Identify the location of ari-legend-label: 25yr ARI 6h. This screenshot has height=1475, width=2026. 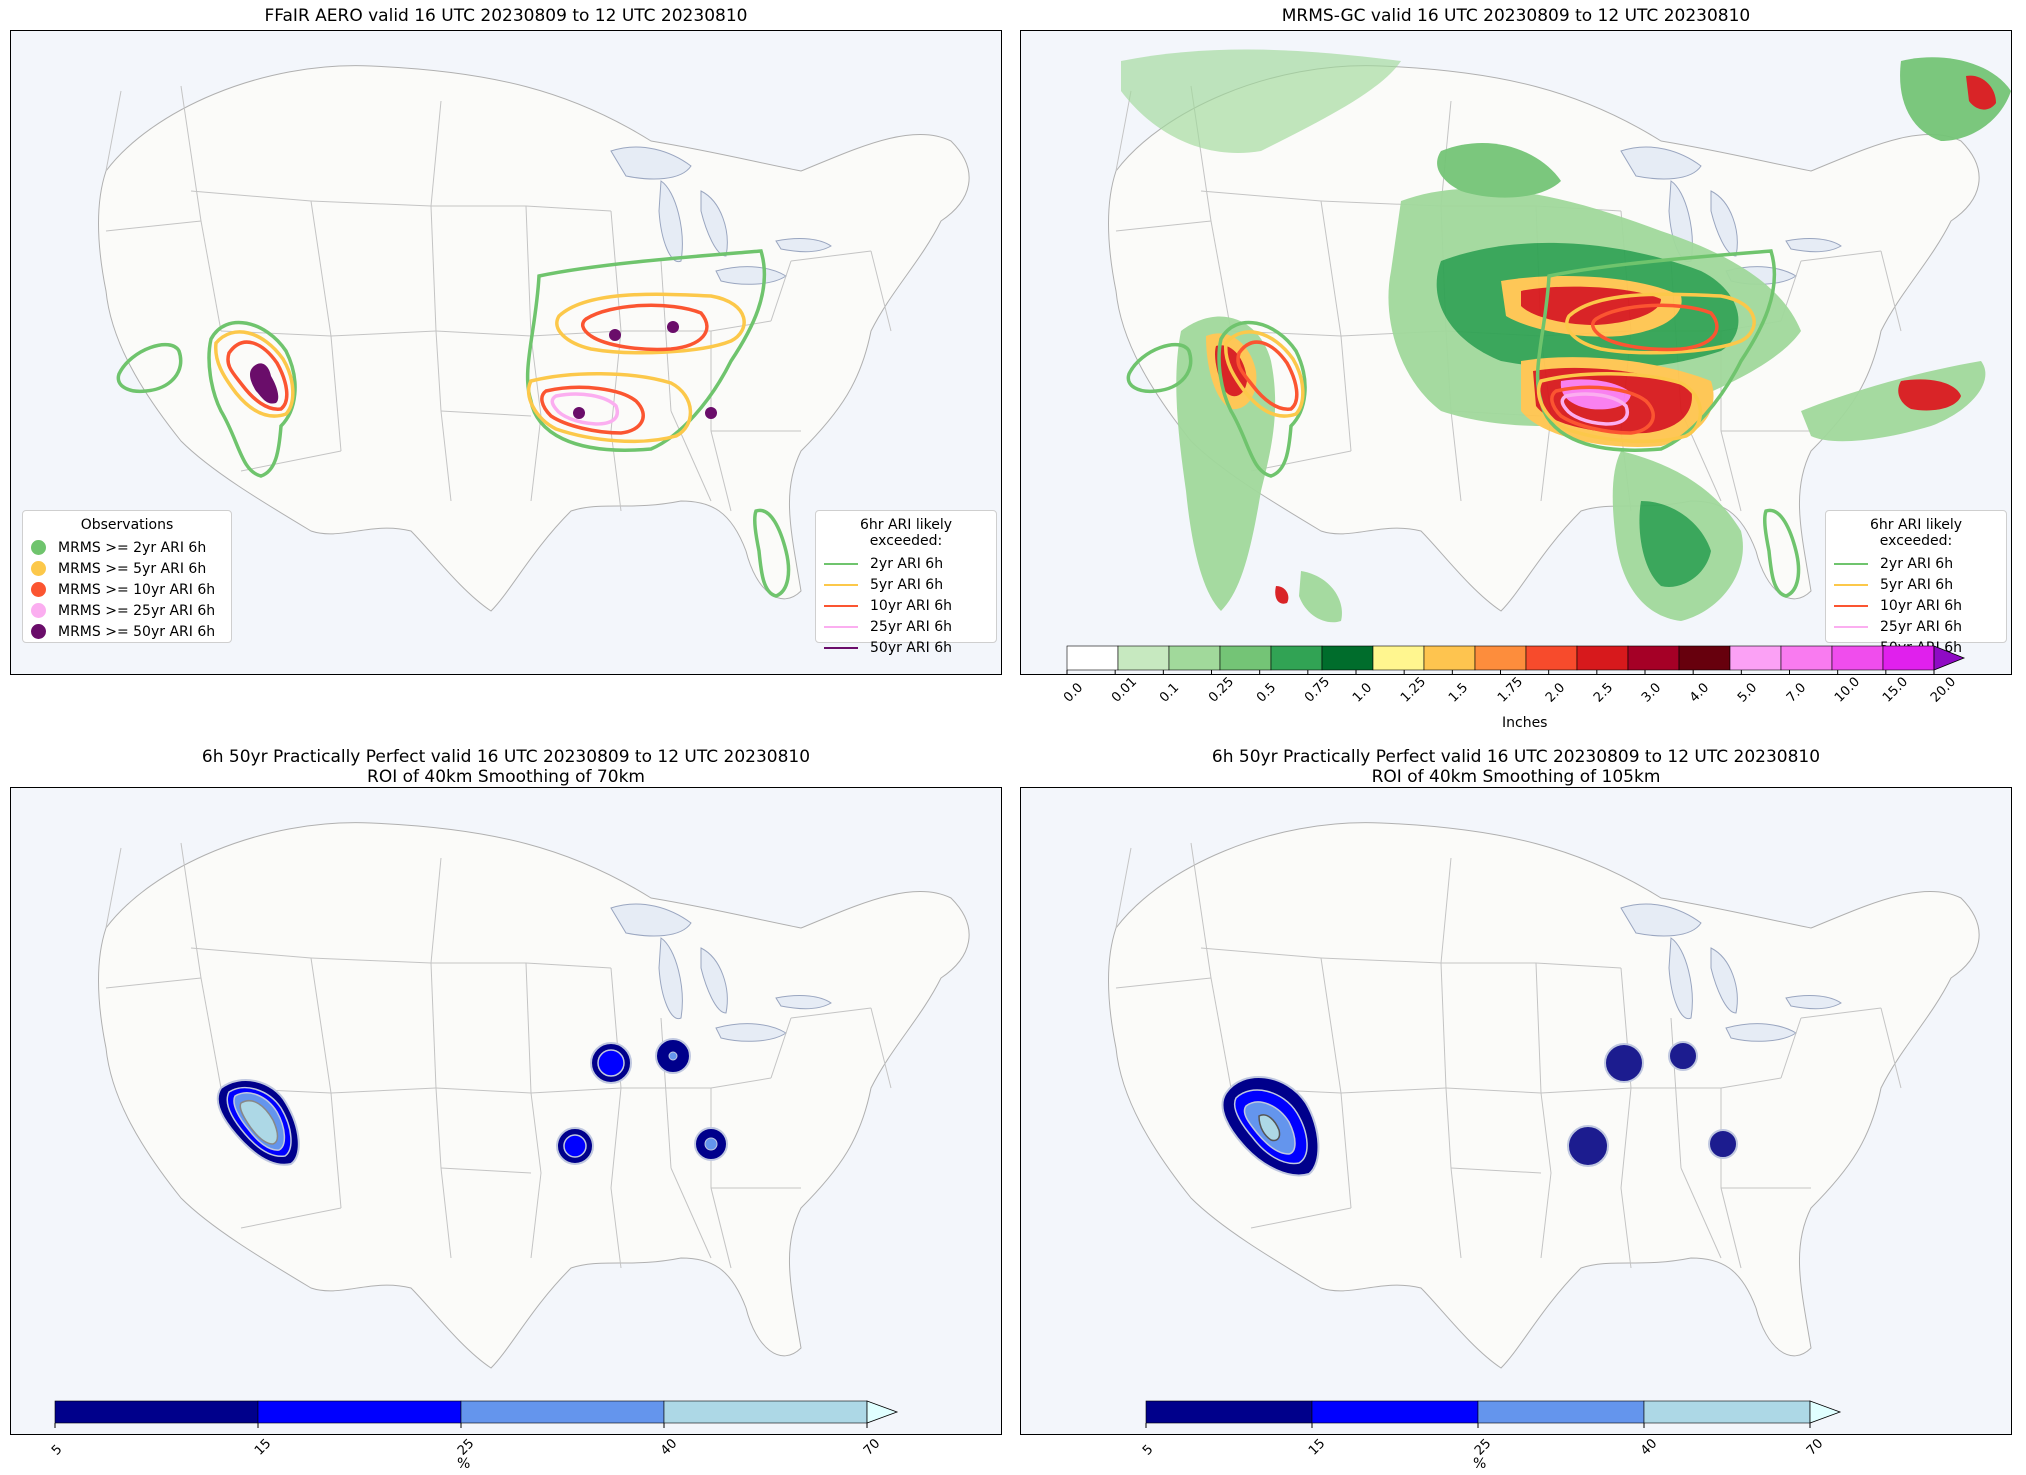
(1921, 626).